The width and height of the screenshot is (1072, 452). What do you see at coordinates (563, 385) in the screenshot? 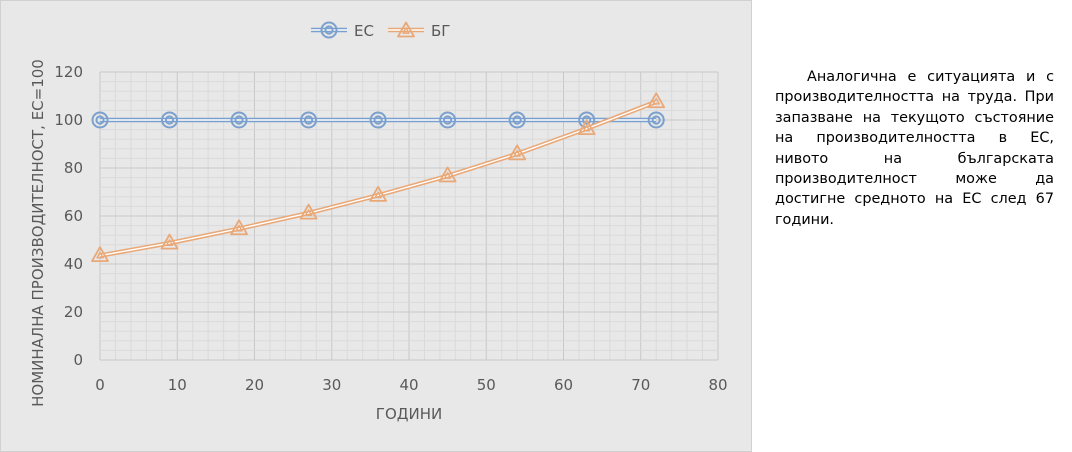
I see `x-tick-label: 60` at bounding box center [563, 385].